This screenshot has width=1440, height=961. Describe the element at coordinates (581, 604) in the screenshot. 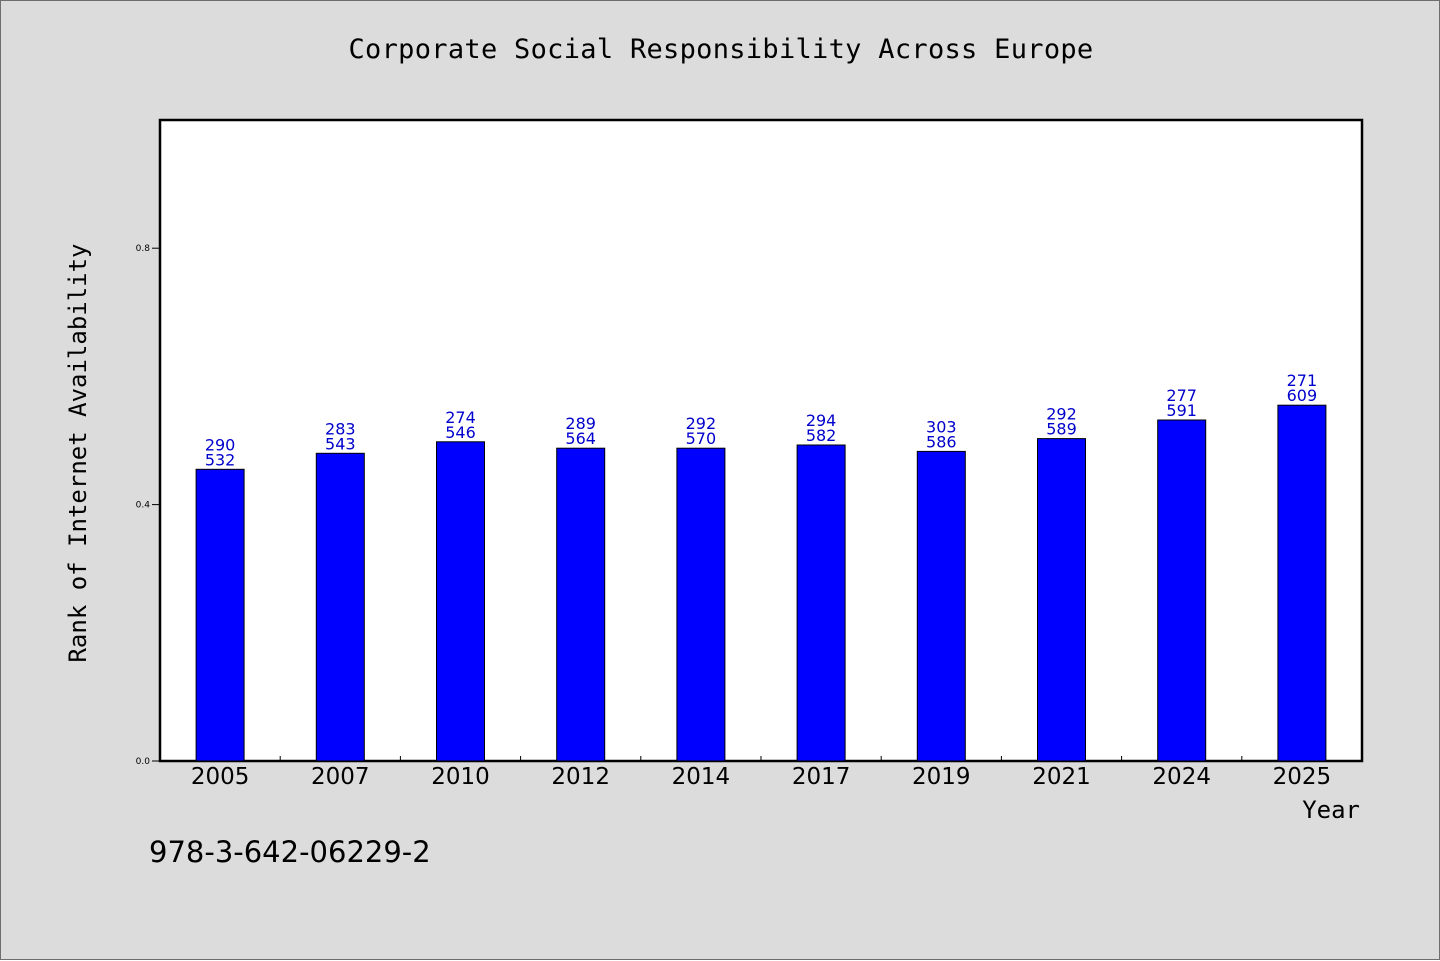

I see `bar-2012` at that location.